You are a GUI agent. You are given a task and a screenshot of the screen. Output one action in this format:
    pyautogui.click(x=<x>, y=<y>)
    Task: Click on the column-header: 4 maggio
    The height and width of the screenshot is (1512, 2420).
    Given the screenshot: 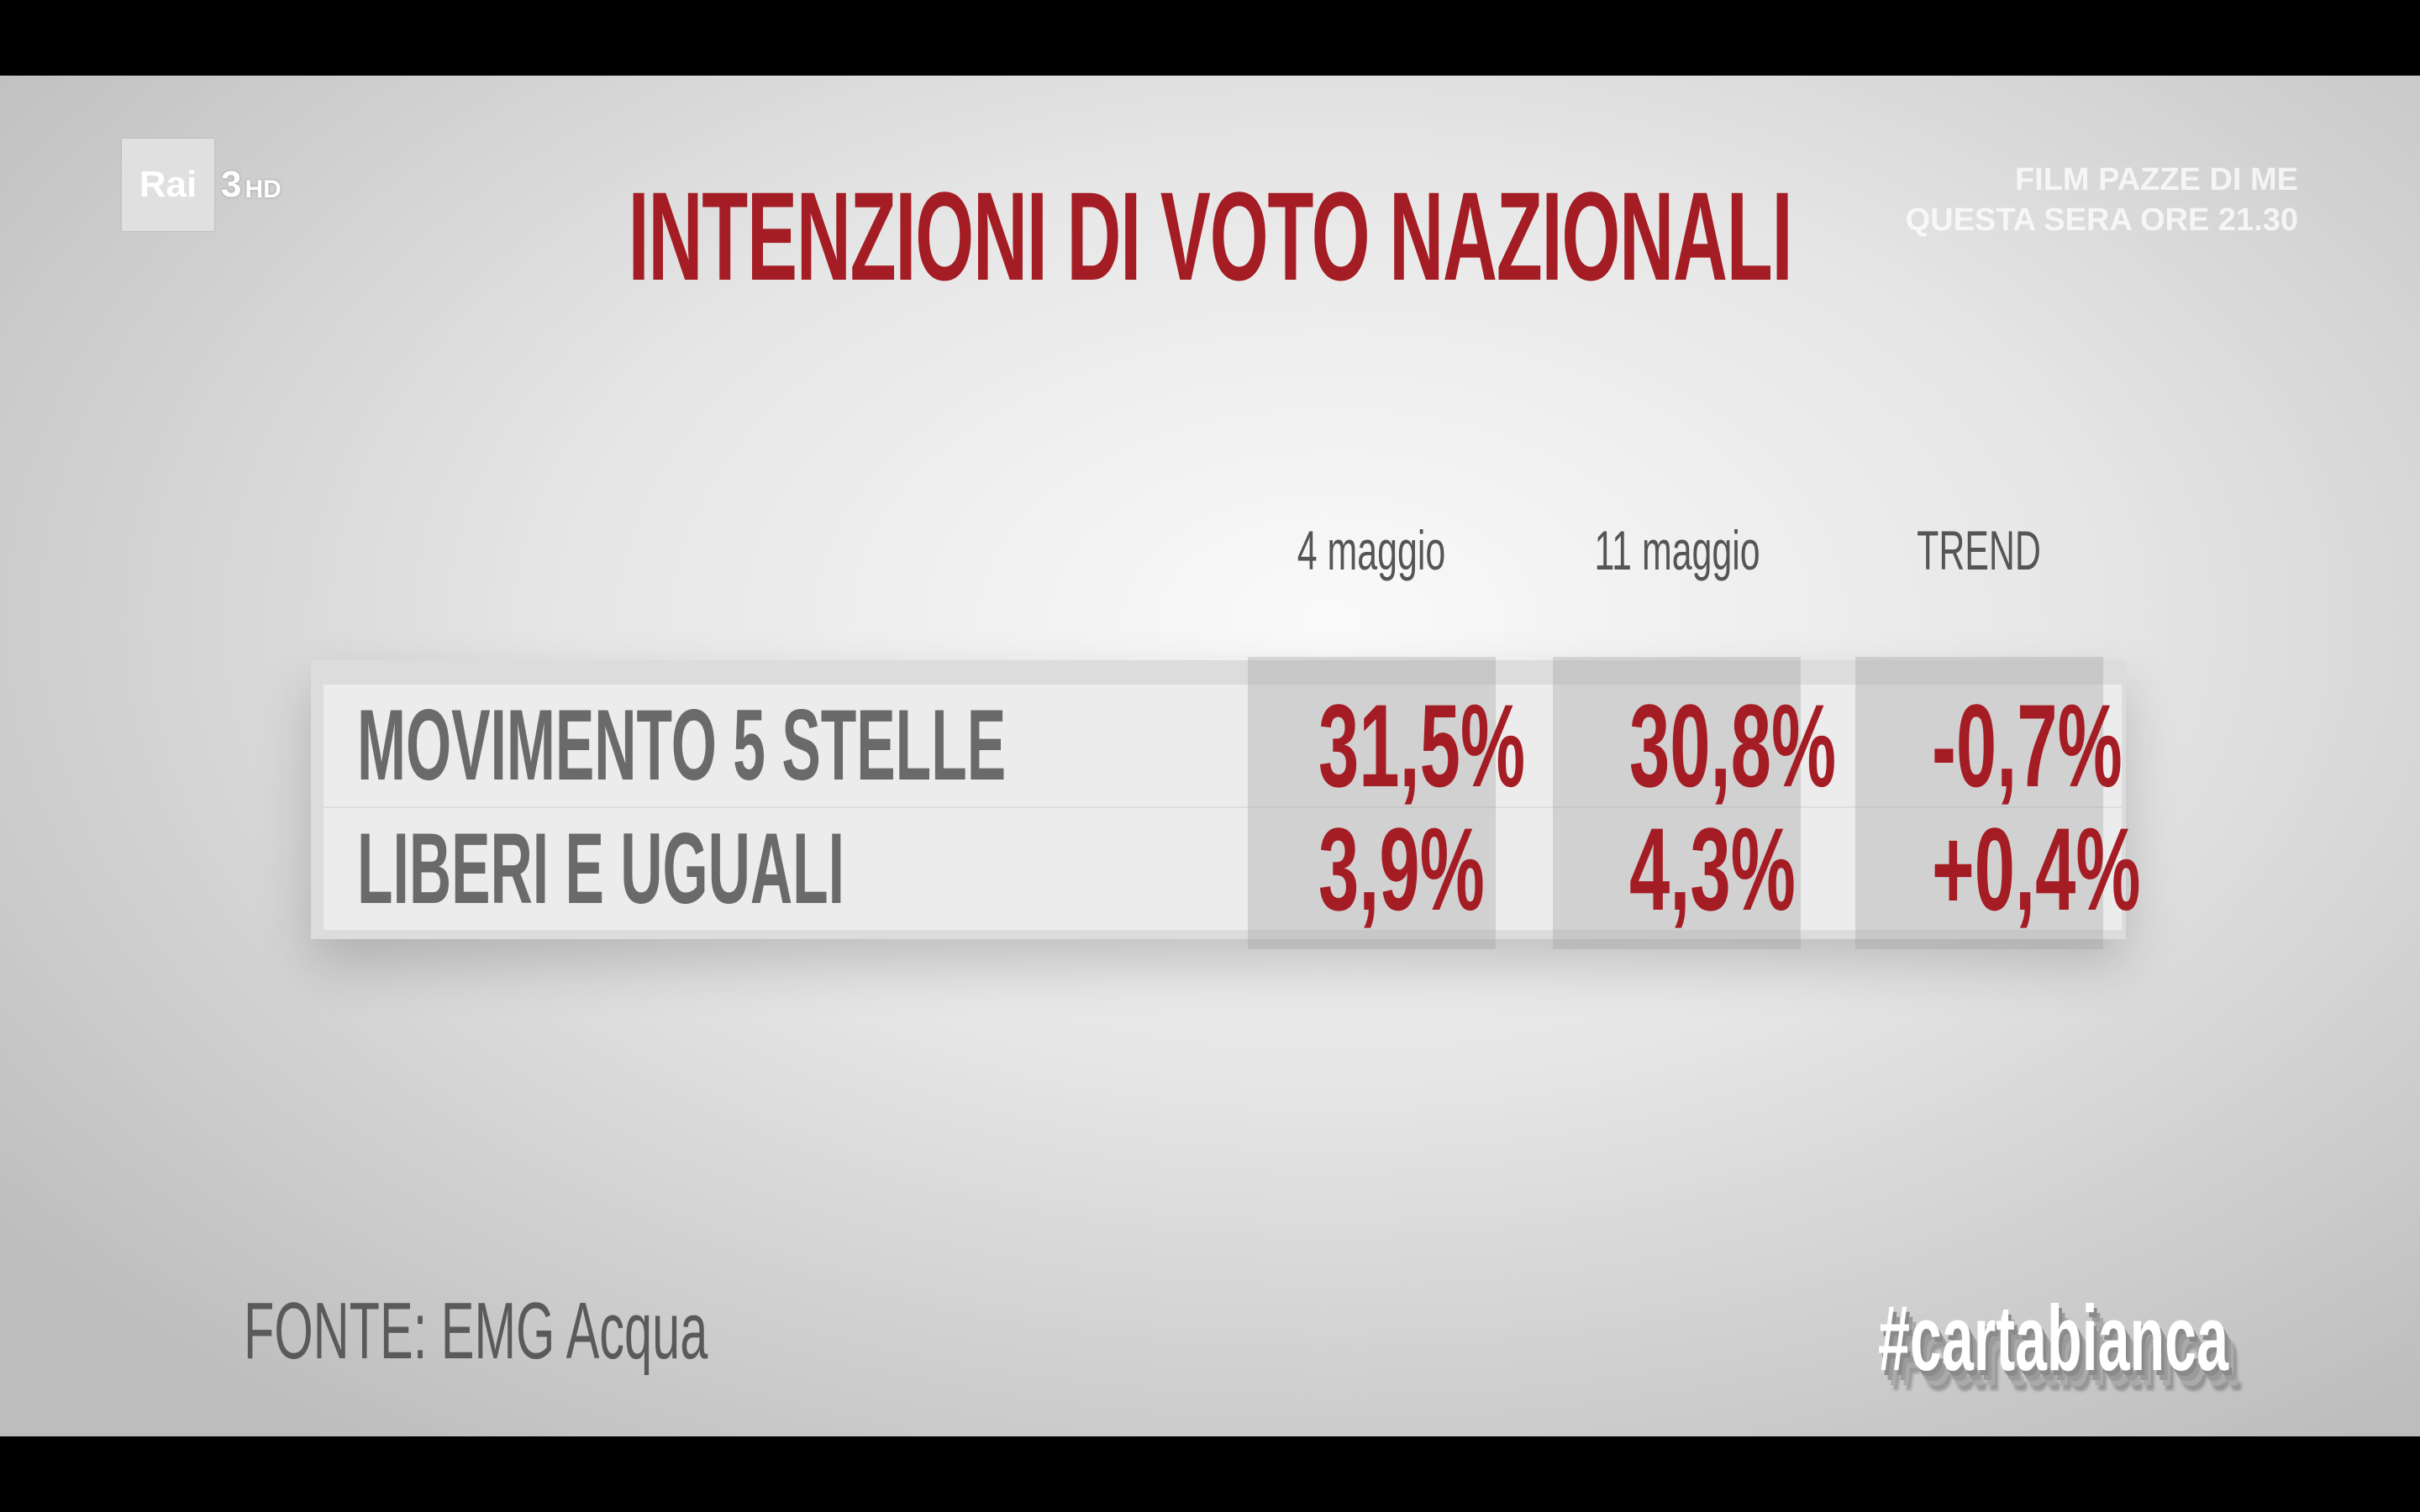 What is the action you would take?
    pyautogui.click(x=1372, y=550)
    